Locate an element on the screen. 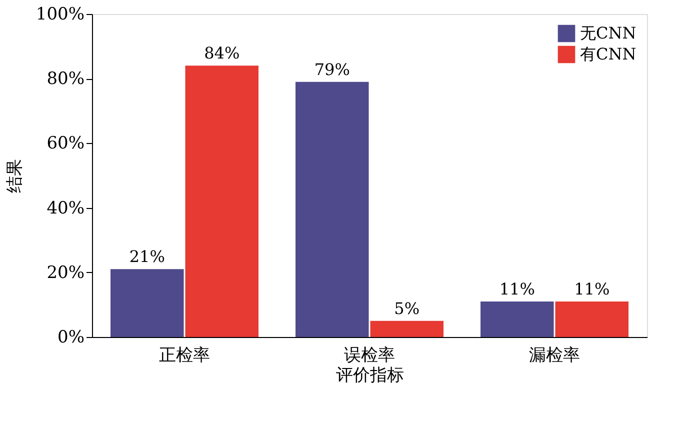  data-label: 84% is located at coordinates (222, 53).